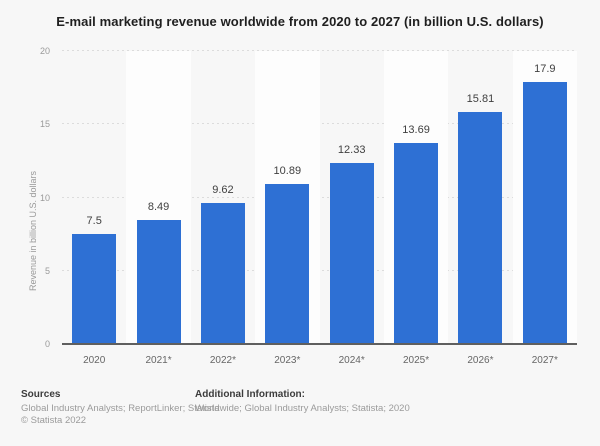  I want to click on bar-column-2021*: 8.49 2021*, so click(158, 208).